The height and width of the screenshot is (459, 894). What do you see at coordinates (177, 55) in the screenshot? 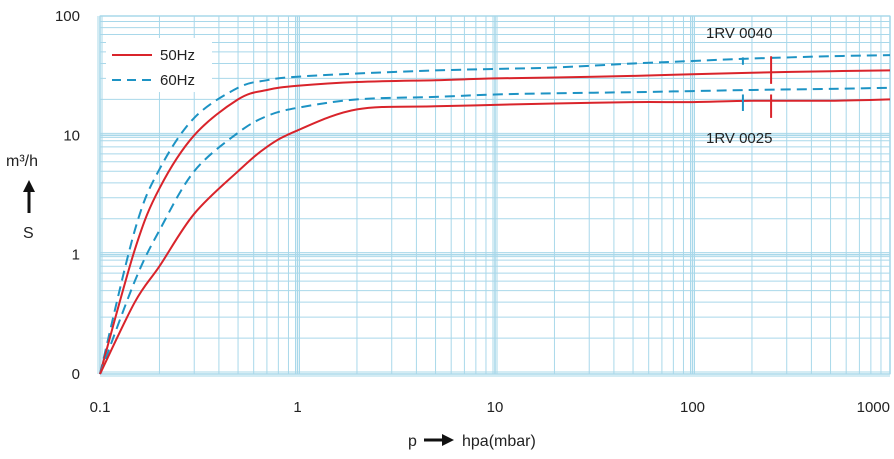
I see `legend-label-50hz: 50Hz` at bounding box center [177, 55].